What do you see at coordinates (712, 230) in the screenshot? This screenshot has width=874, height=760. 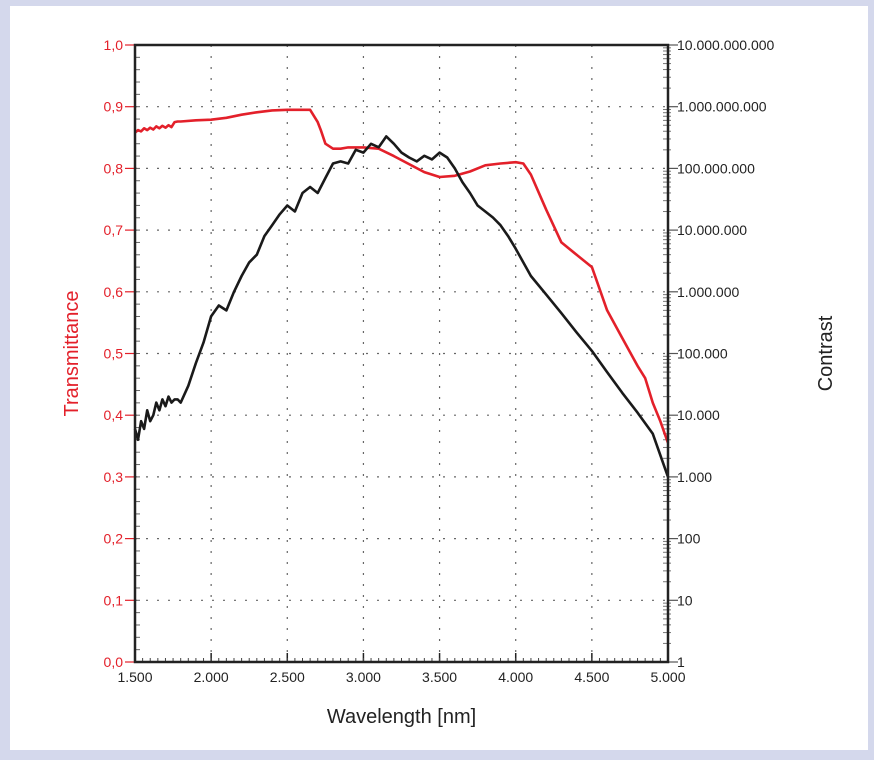 I see `y-right-tick-label: 10.000.000` at bounding box center [712, 230].